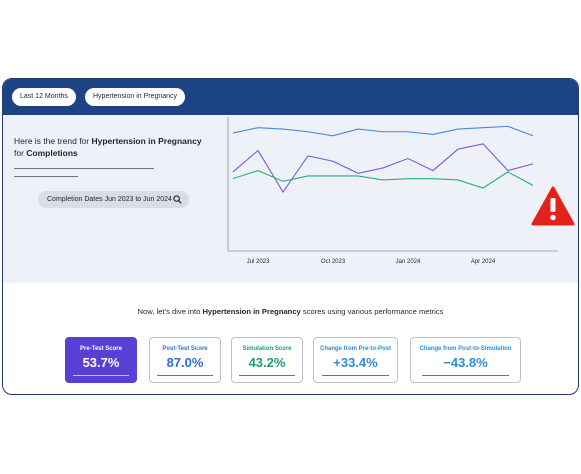  I want to click on warning-icon, so click(553, 206).